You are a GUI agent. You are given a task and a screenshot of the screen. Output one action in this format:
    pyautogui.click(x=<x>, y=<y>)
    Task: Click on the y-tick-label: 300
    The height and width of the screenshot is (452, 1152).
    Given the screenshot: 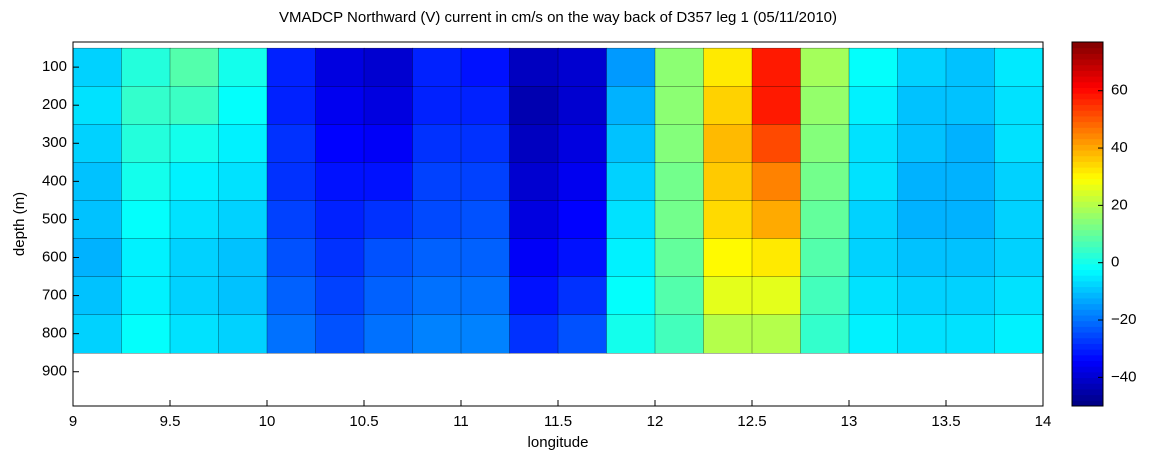 What is the action you would take?
    pyautogui.click(x=54, y=142)
    